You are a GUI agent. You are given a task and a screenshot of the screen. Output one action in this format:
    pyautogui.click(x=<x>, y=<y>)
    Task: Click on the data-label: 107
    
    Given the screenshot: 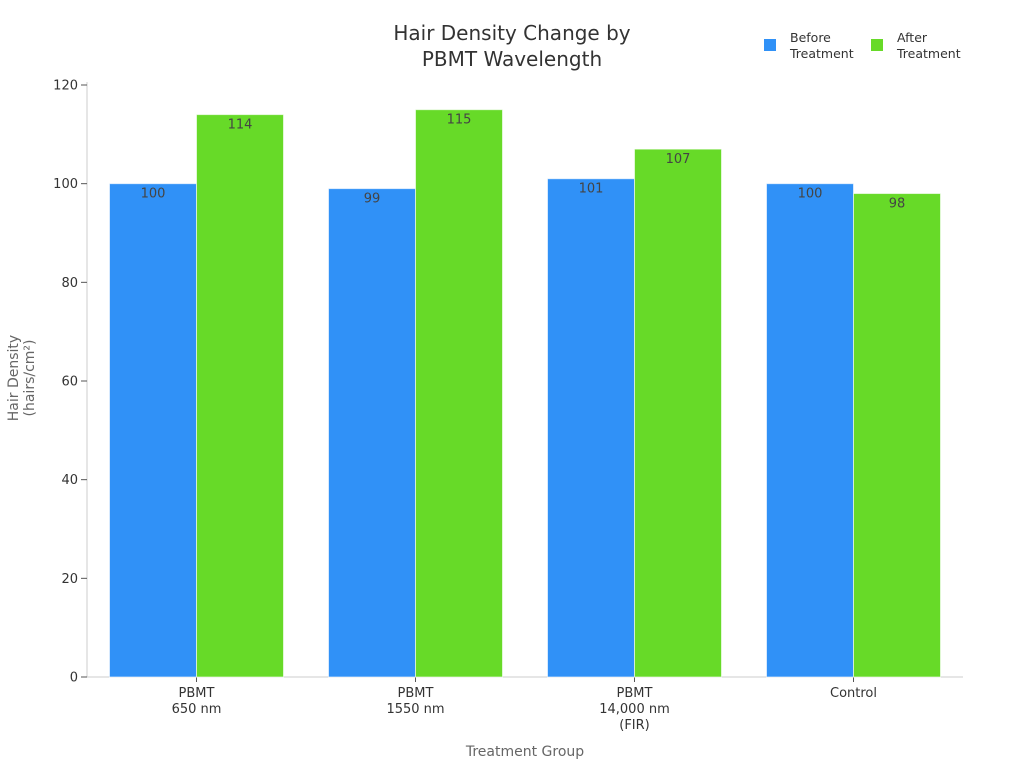 What is the action you would take?
    pyautogui.click(x=678, y=159)
    